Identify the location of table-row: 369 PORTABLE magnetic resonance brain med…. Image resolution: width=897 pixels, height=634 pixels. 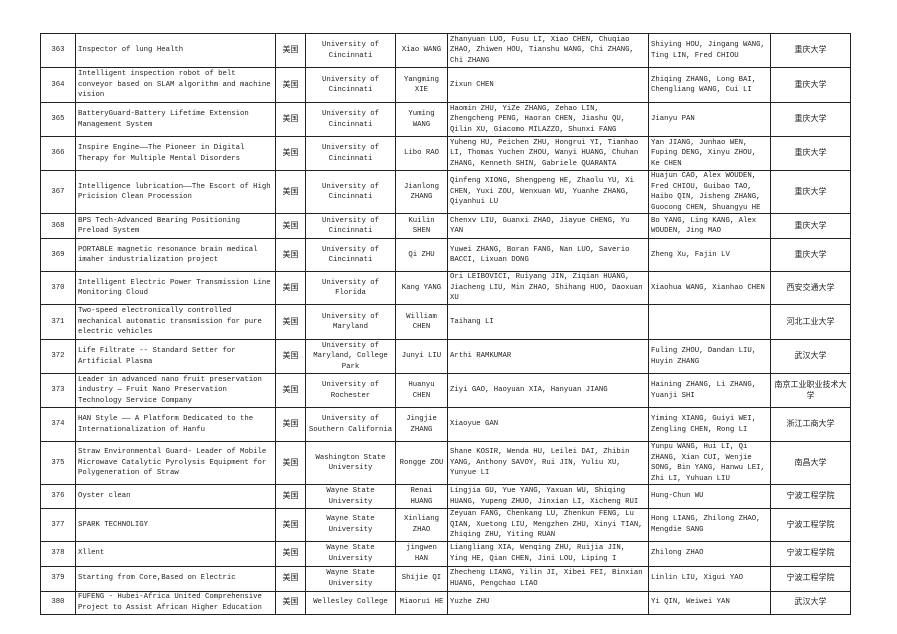
(445, 255).